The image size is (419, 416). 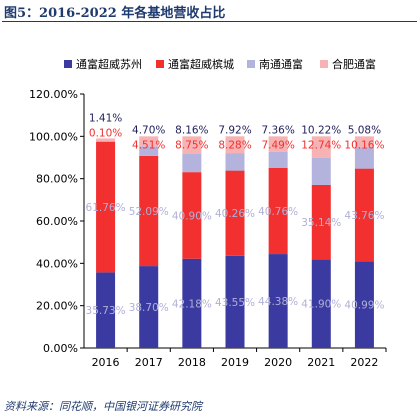 What do you see at coordinates (277, 130) in the screenshot?
I see `data-label-2020-series-3: 7.36%` at bounding box center [277, 130].